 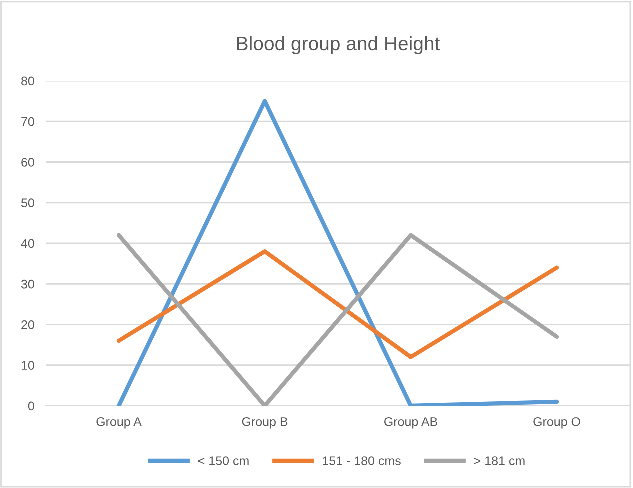 I want to click on y-tick-label: 70, so click(x=28, y=121).